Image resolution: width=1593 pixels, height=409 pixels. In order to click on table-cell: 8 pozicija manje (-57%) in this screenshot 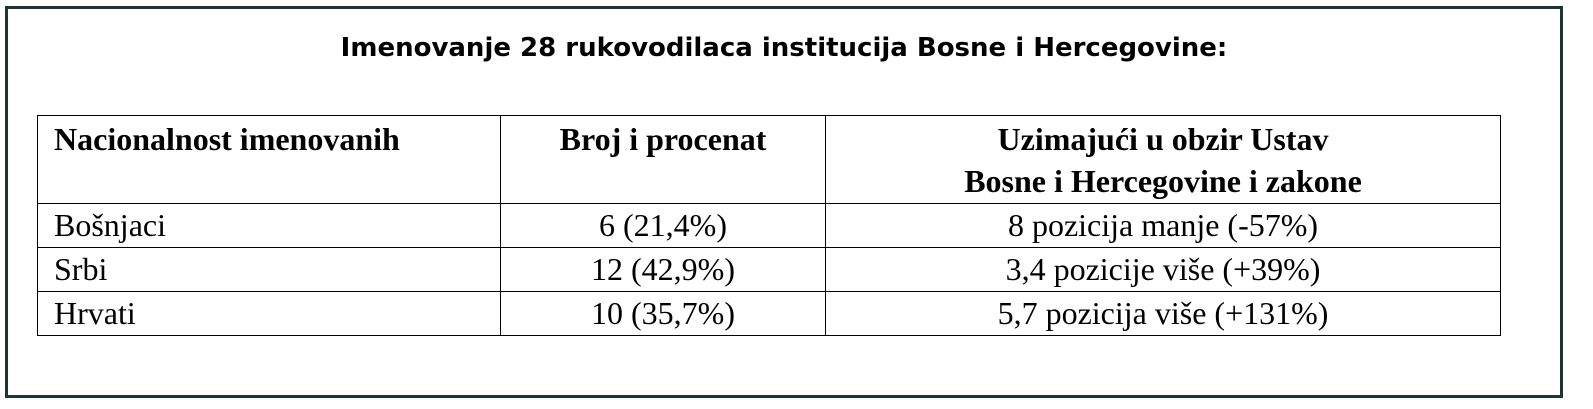, I will do `click(1163, 225)`.